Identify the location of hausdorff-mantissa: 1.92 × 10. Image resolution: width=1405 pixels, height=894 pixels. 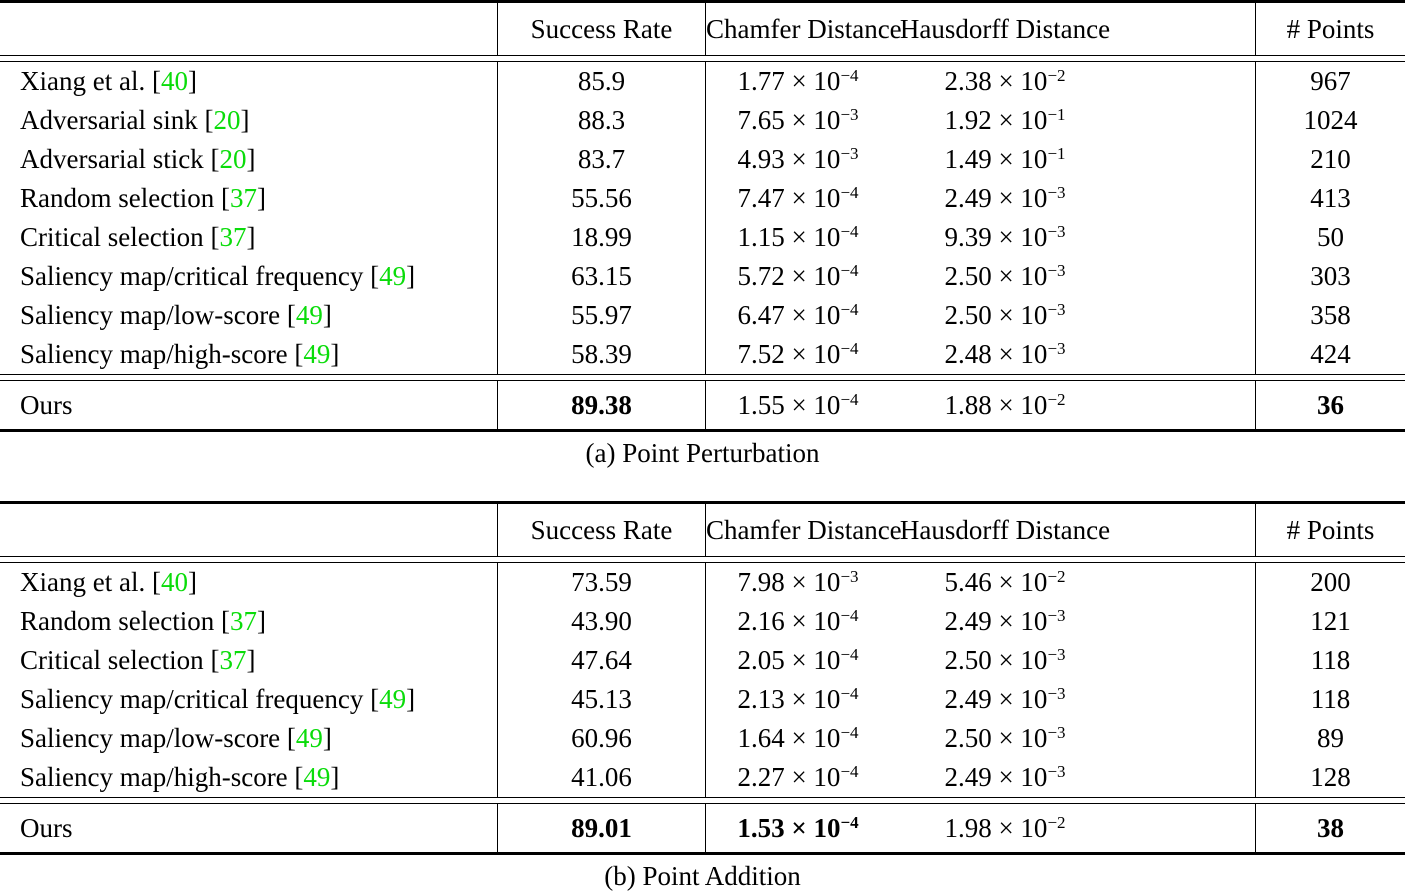
(996, 120).